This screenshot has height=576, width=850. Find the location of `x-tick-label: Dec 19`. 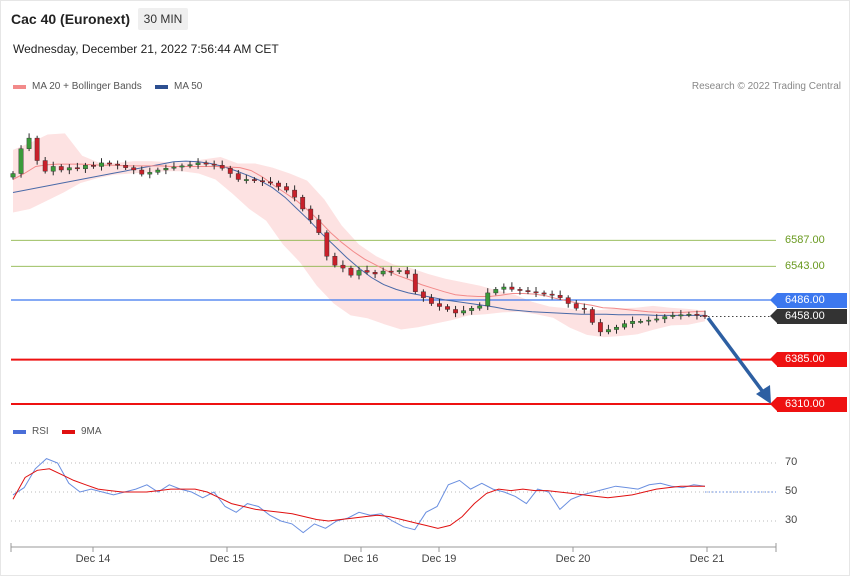

x-tick-label: Dec 19 is located at coordinates (439, 559).